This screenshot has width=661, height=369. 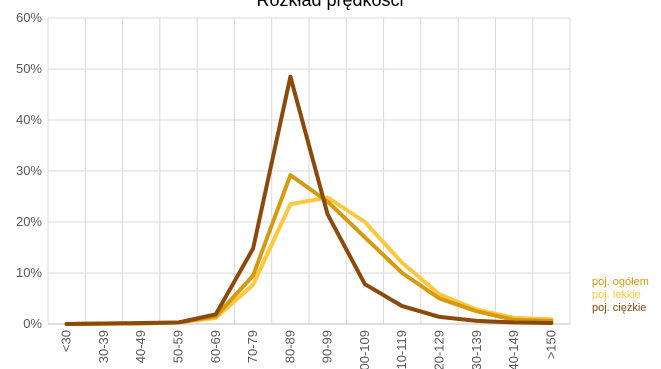 I want to click on x-tick-label: 30-39, so click(x=103, y=346).